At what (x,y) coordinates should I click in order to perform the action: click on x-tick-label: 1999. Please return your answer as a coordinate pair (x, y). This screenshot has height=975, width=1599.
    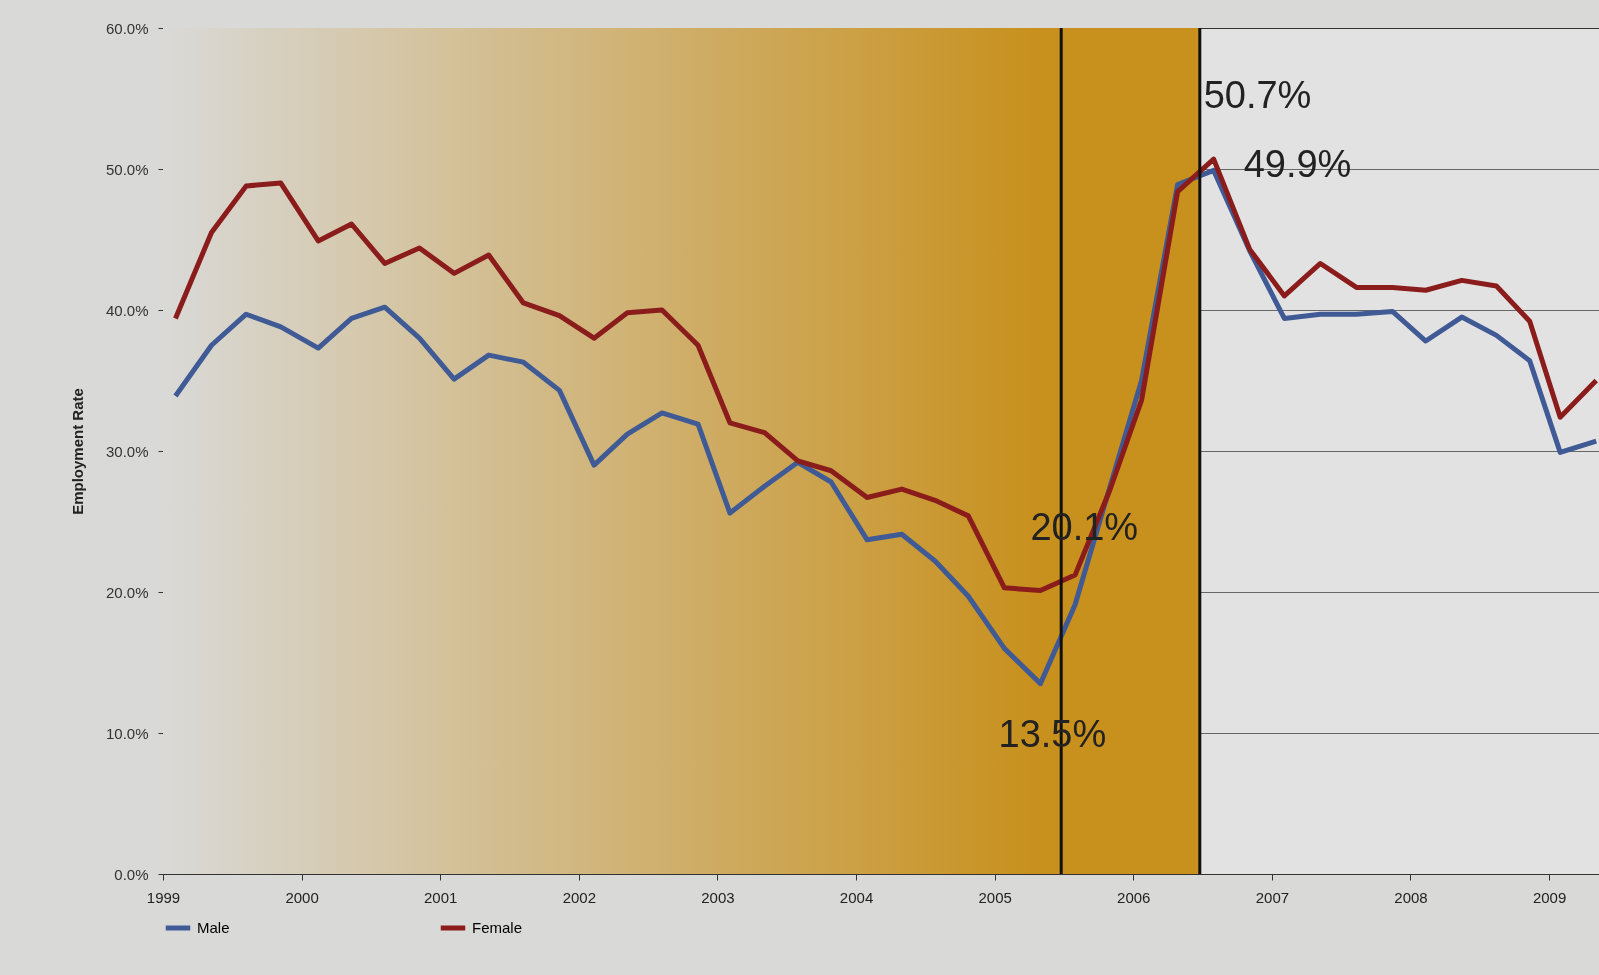
    Looking at the image, I should click on (163, 897).